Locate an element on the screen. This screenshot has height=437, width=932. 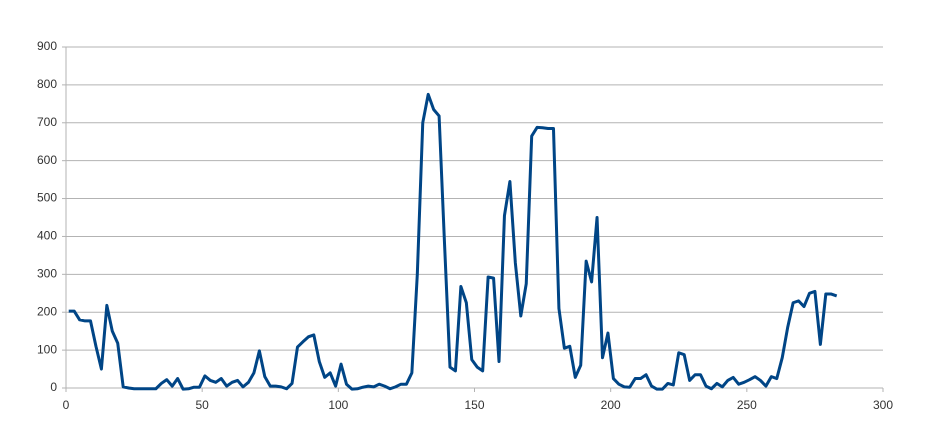
x-tick-label: 0 is located at coordinates (66, 405).